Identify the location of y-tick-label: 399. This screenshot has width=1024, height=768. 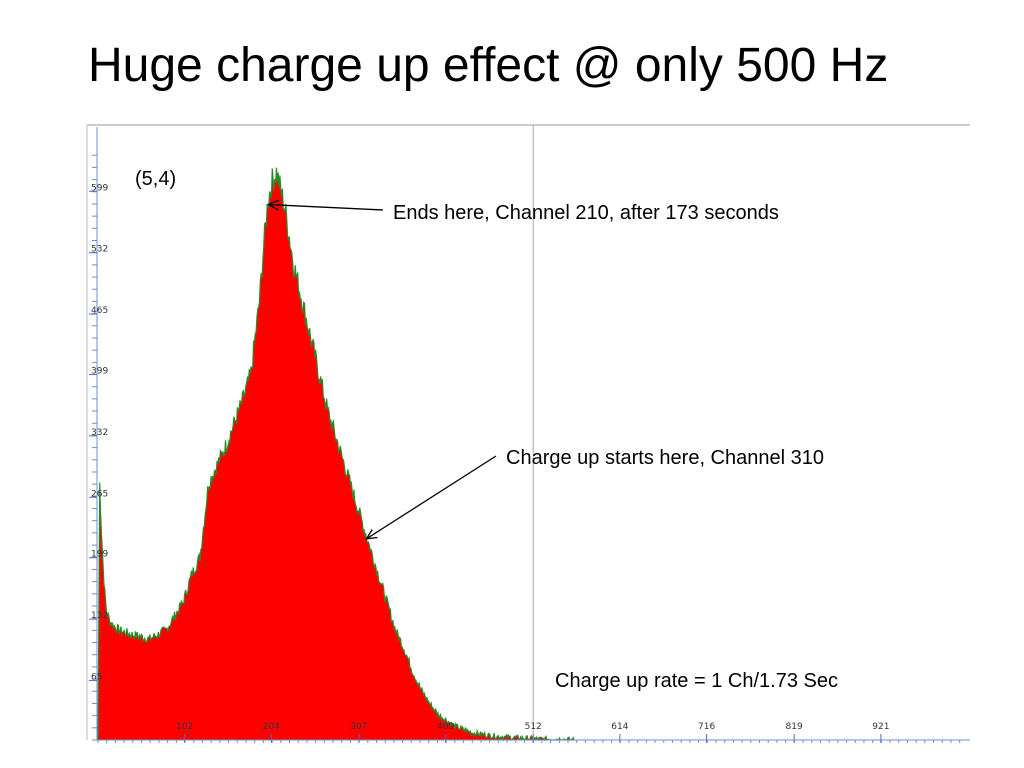
(99, 372).